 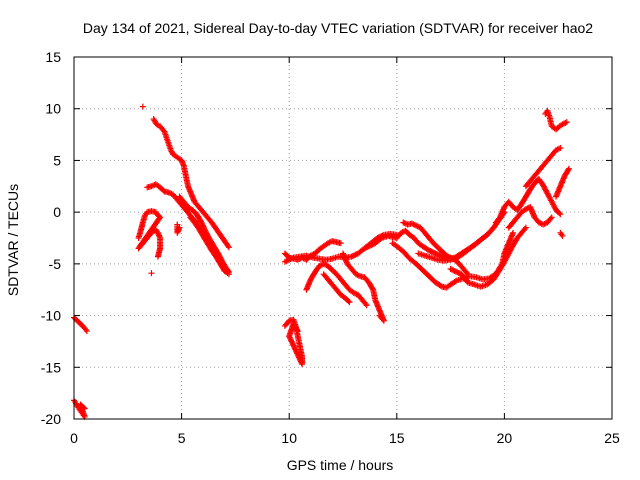 What do you see at coordinates (57, 212) in the screenshot?
I see `y-tick-label: 0` at bounding box center [57, 212].